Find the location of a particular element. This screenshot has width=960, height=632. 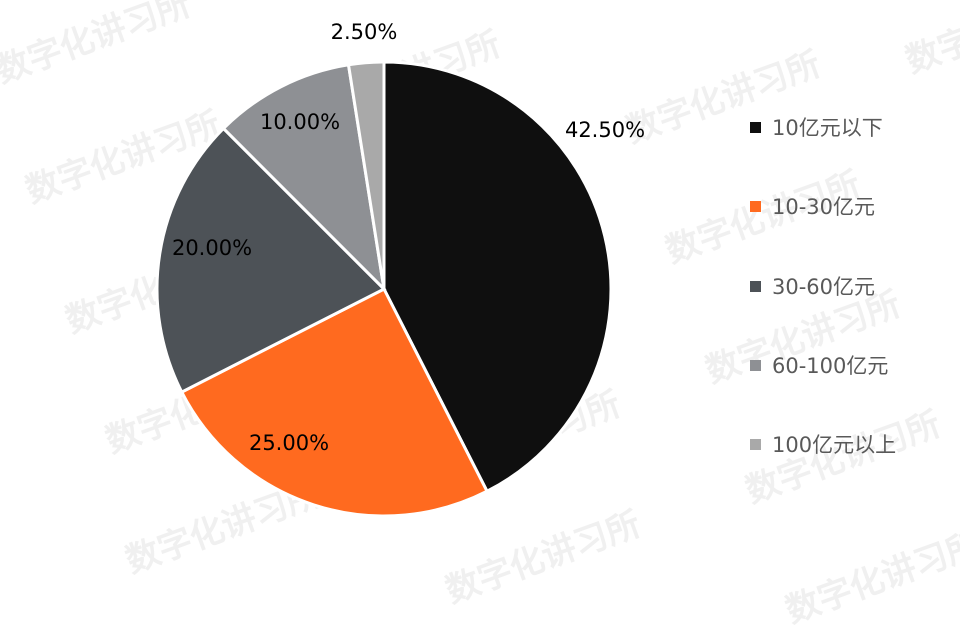

legend-label: 10亿元以下 is located at coordinates (827, 128).